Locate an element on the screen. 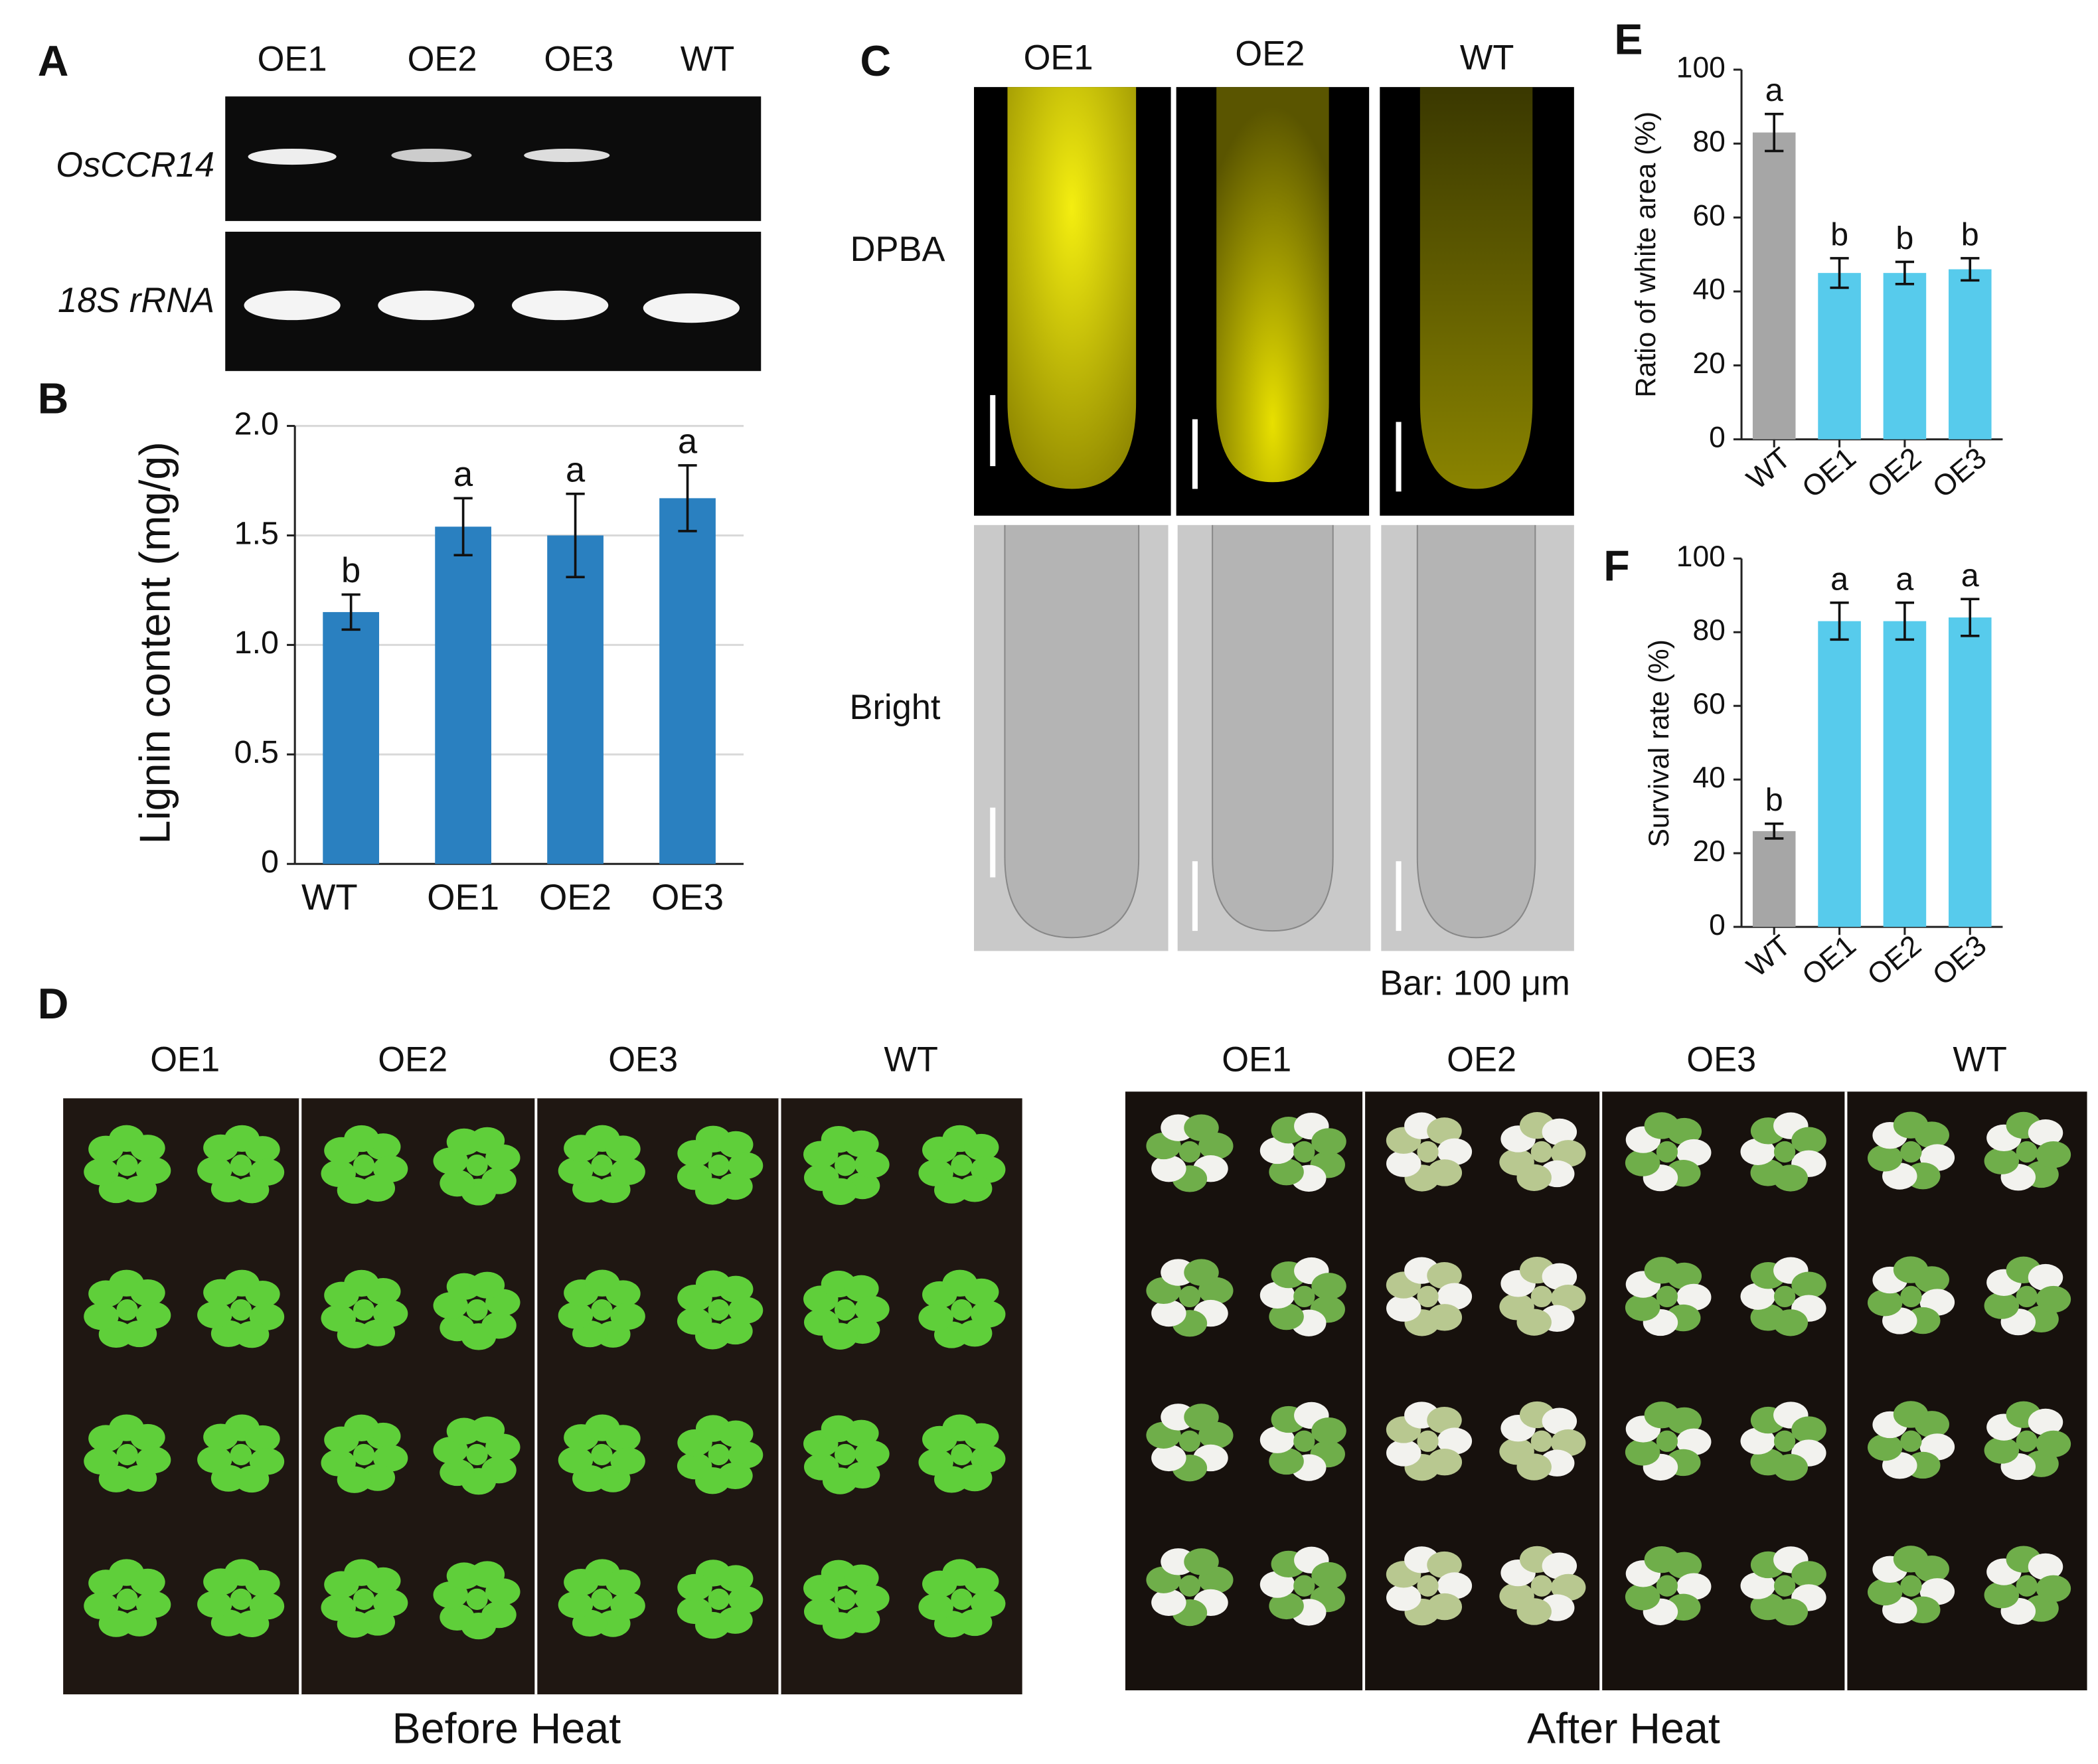  root-fluorescence is located at coordinates (1476, 288).